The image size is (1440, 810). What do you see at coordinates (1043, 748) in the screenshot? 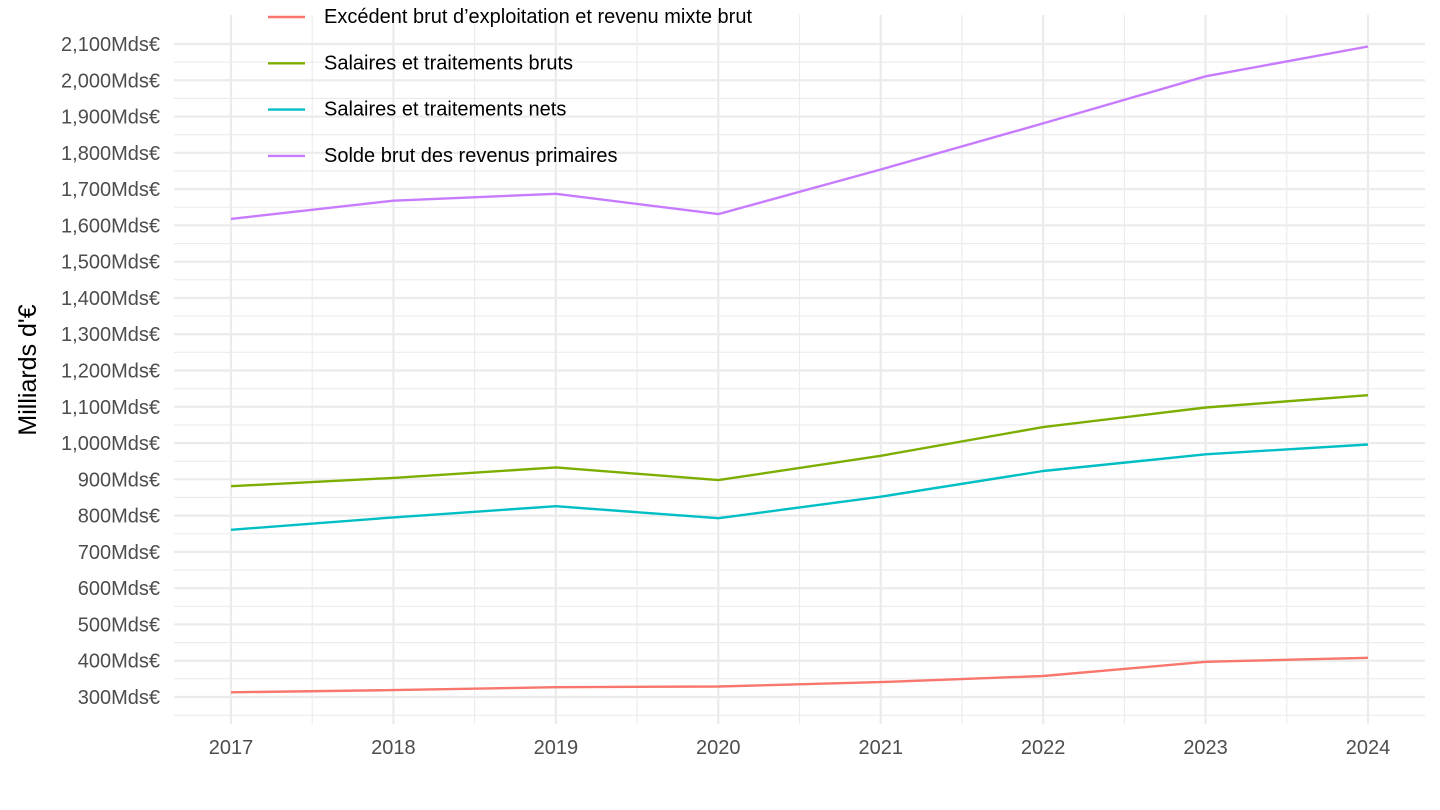
I see `x-tick-label: 2022` at bounding box center [1043, 748].